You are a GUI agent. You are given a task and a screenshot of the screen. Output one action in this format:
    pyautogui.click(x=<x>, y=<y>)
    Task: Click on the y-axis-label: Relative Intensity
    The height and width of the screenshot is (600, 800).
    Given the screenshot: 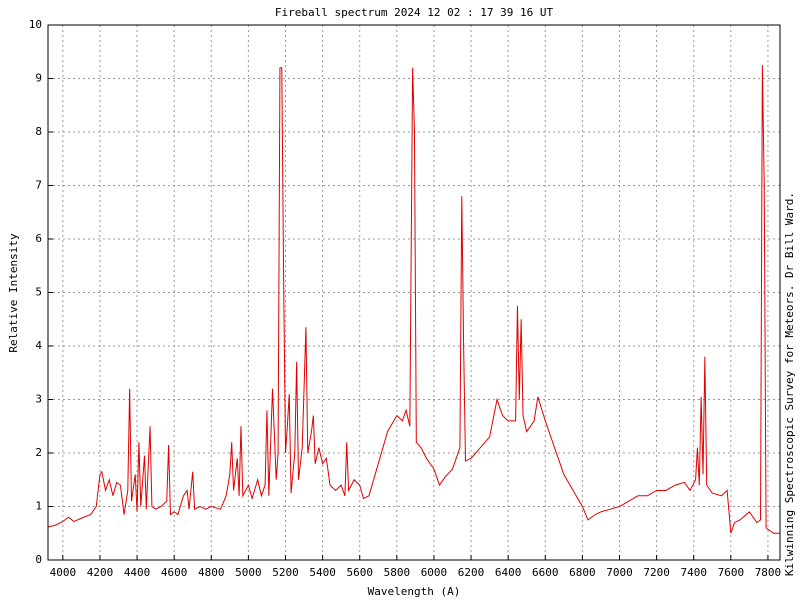 What is the action you would take?
    pyautogui.click(x=13, y=293)
    